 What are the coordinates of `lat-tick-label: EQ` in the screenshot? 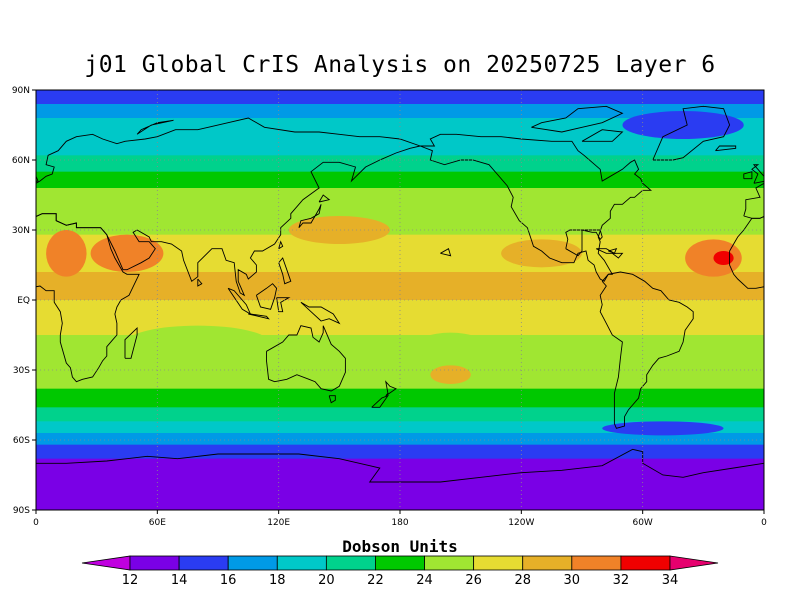 It's located at (23, 301).